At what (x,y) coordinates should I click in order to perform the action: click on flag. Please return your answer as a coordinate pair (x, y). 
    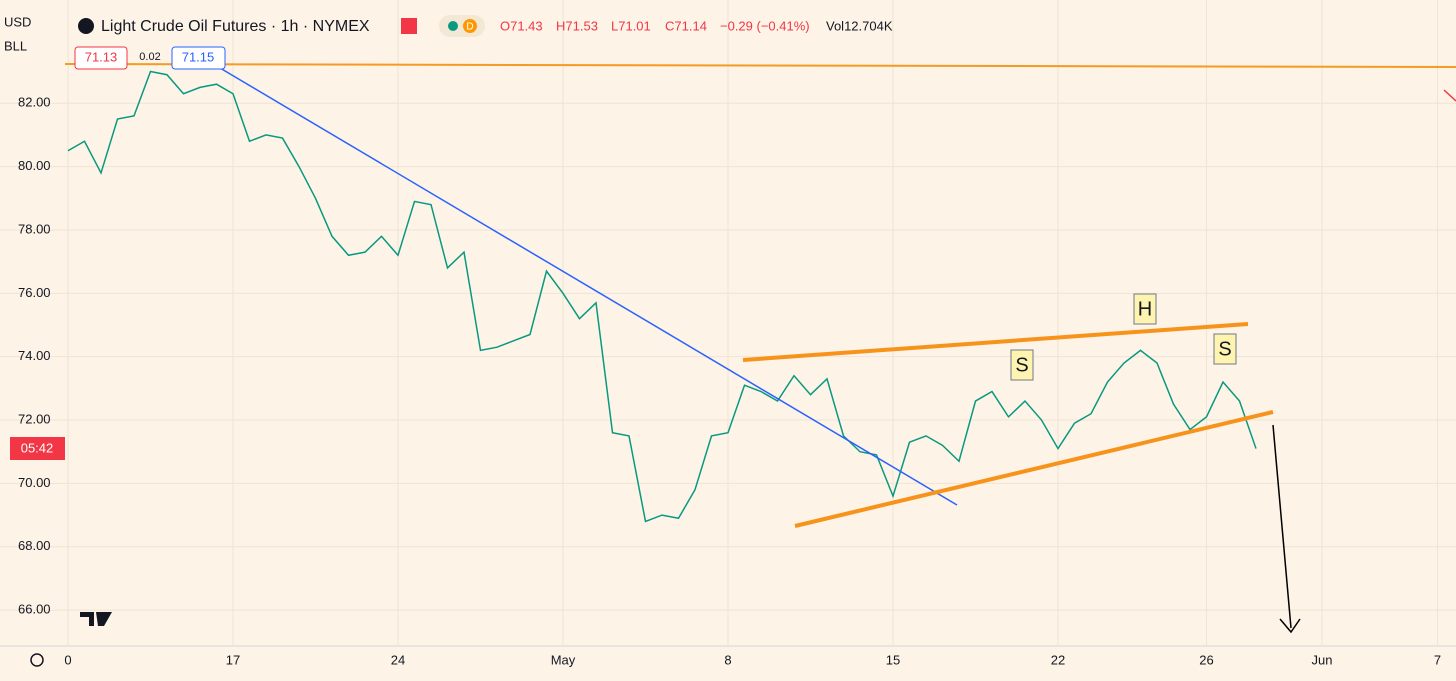
    Looking at the image, I should click on (409, 26).